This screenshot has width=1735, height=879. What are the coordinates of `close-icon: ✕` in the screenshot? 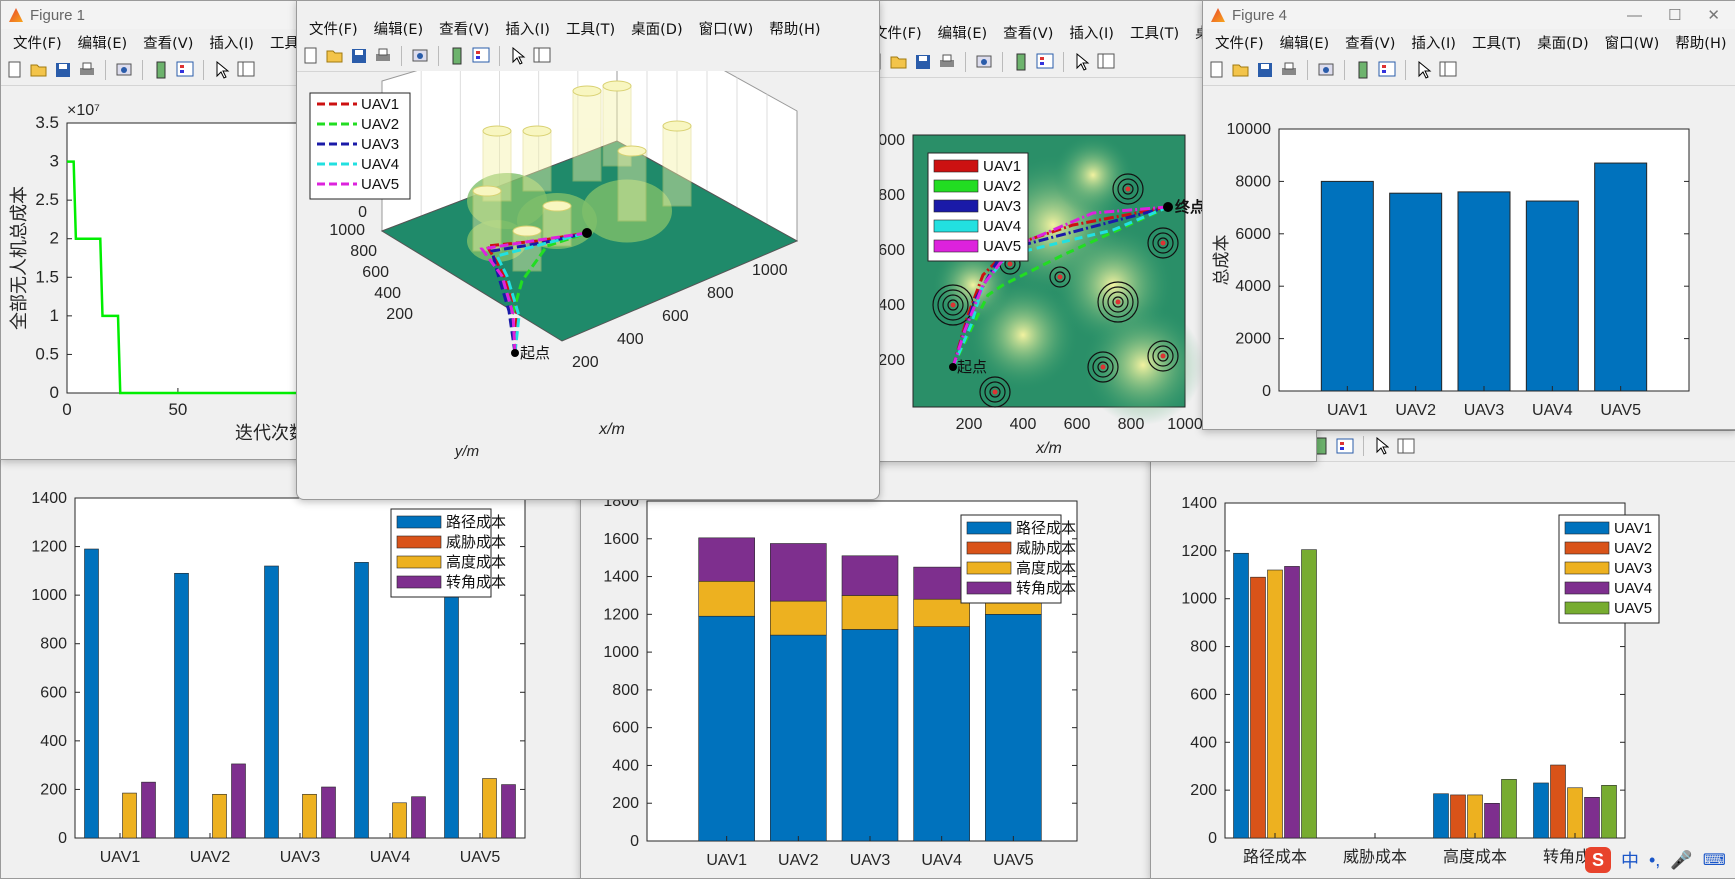 It's located at (1713, 15).